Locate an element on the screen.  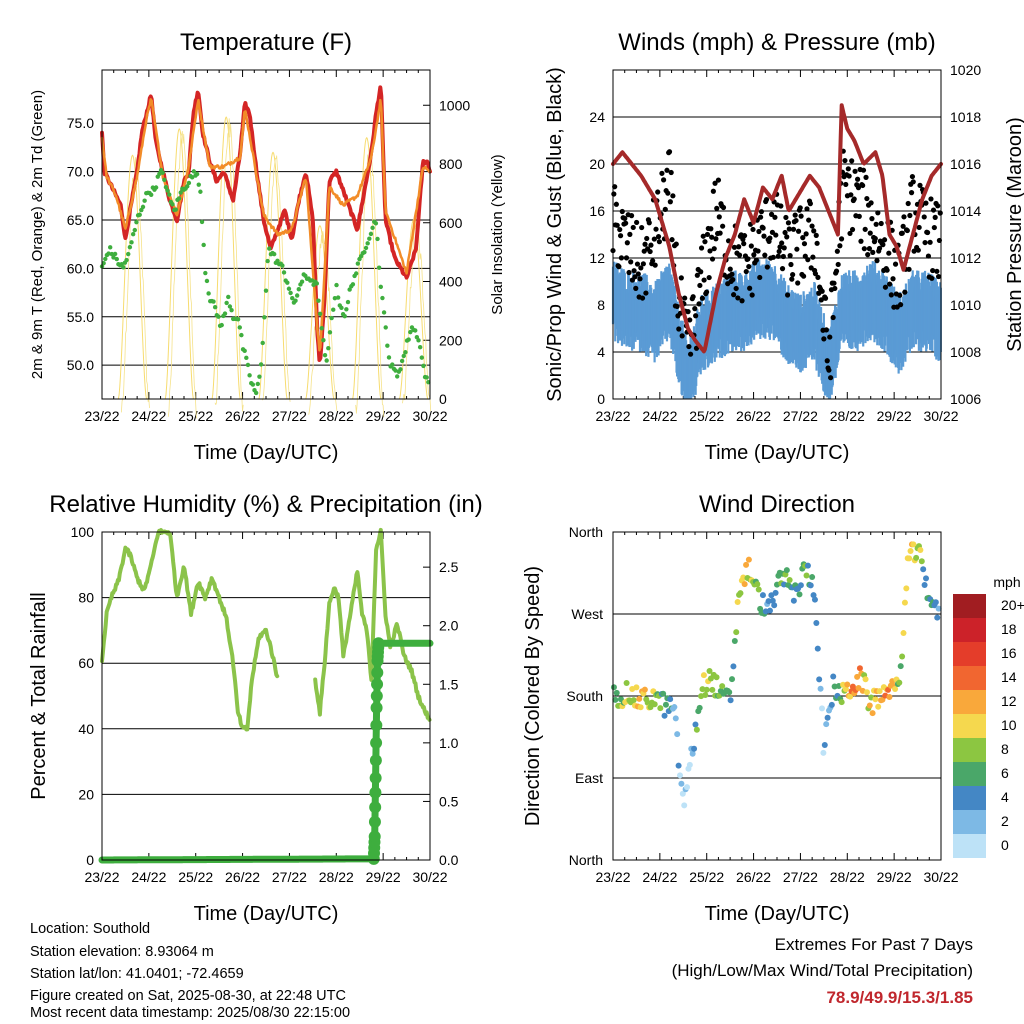
y2-tick-label: 1014 is located at coordinates (965, 211).